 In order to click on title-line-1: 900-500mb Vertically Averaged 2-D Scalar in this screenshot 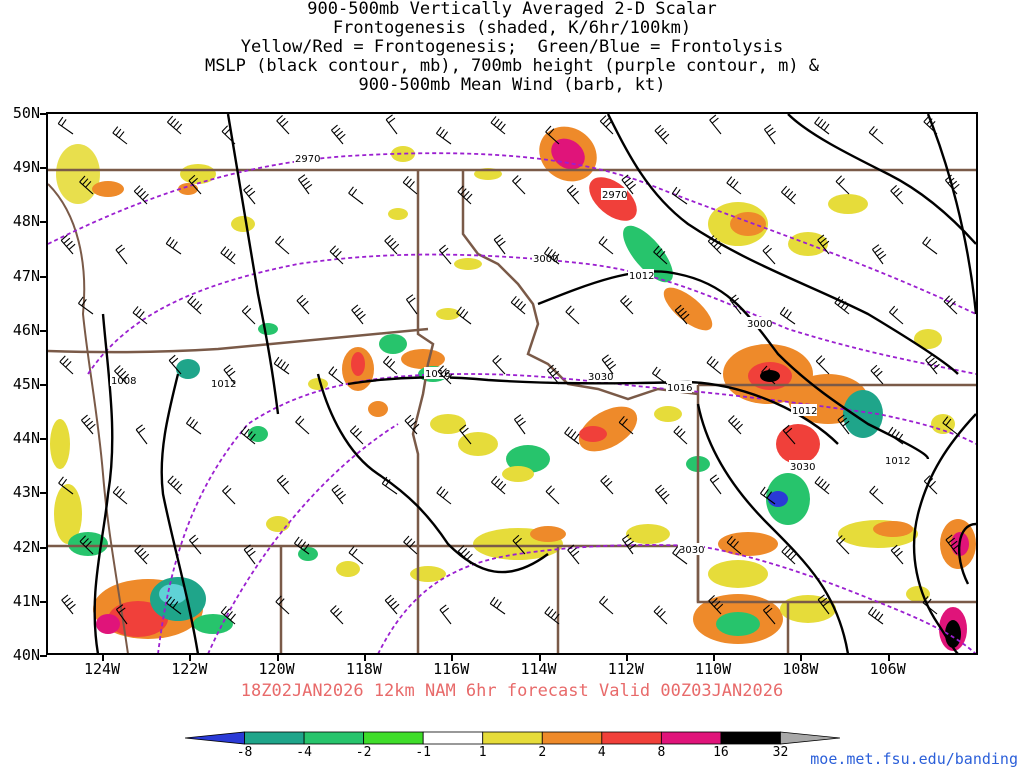, I will do `click(512, 9)`.